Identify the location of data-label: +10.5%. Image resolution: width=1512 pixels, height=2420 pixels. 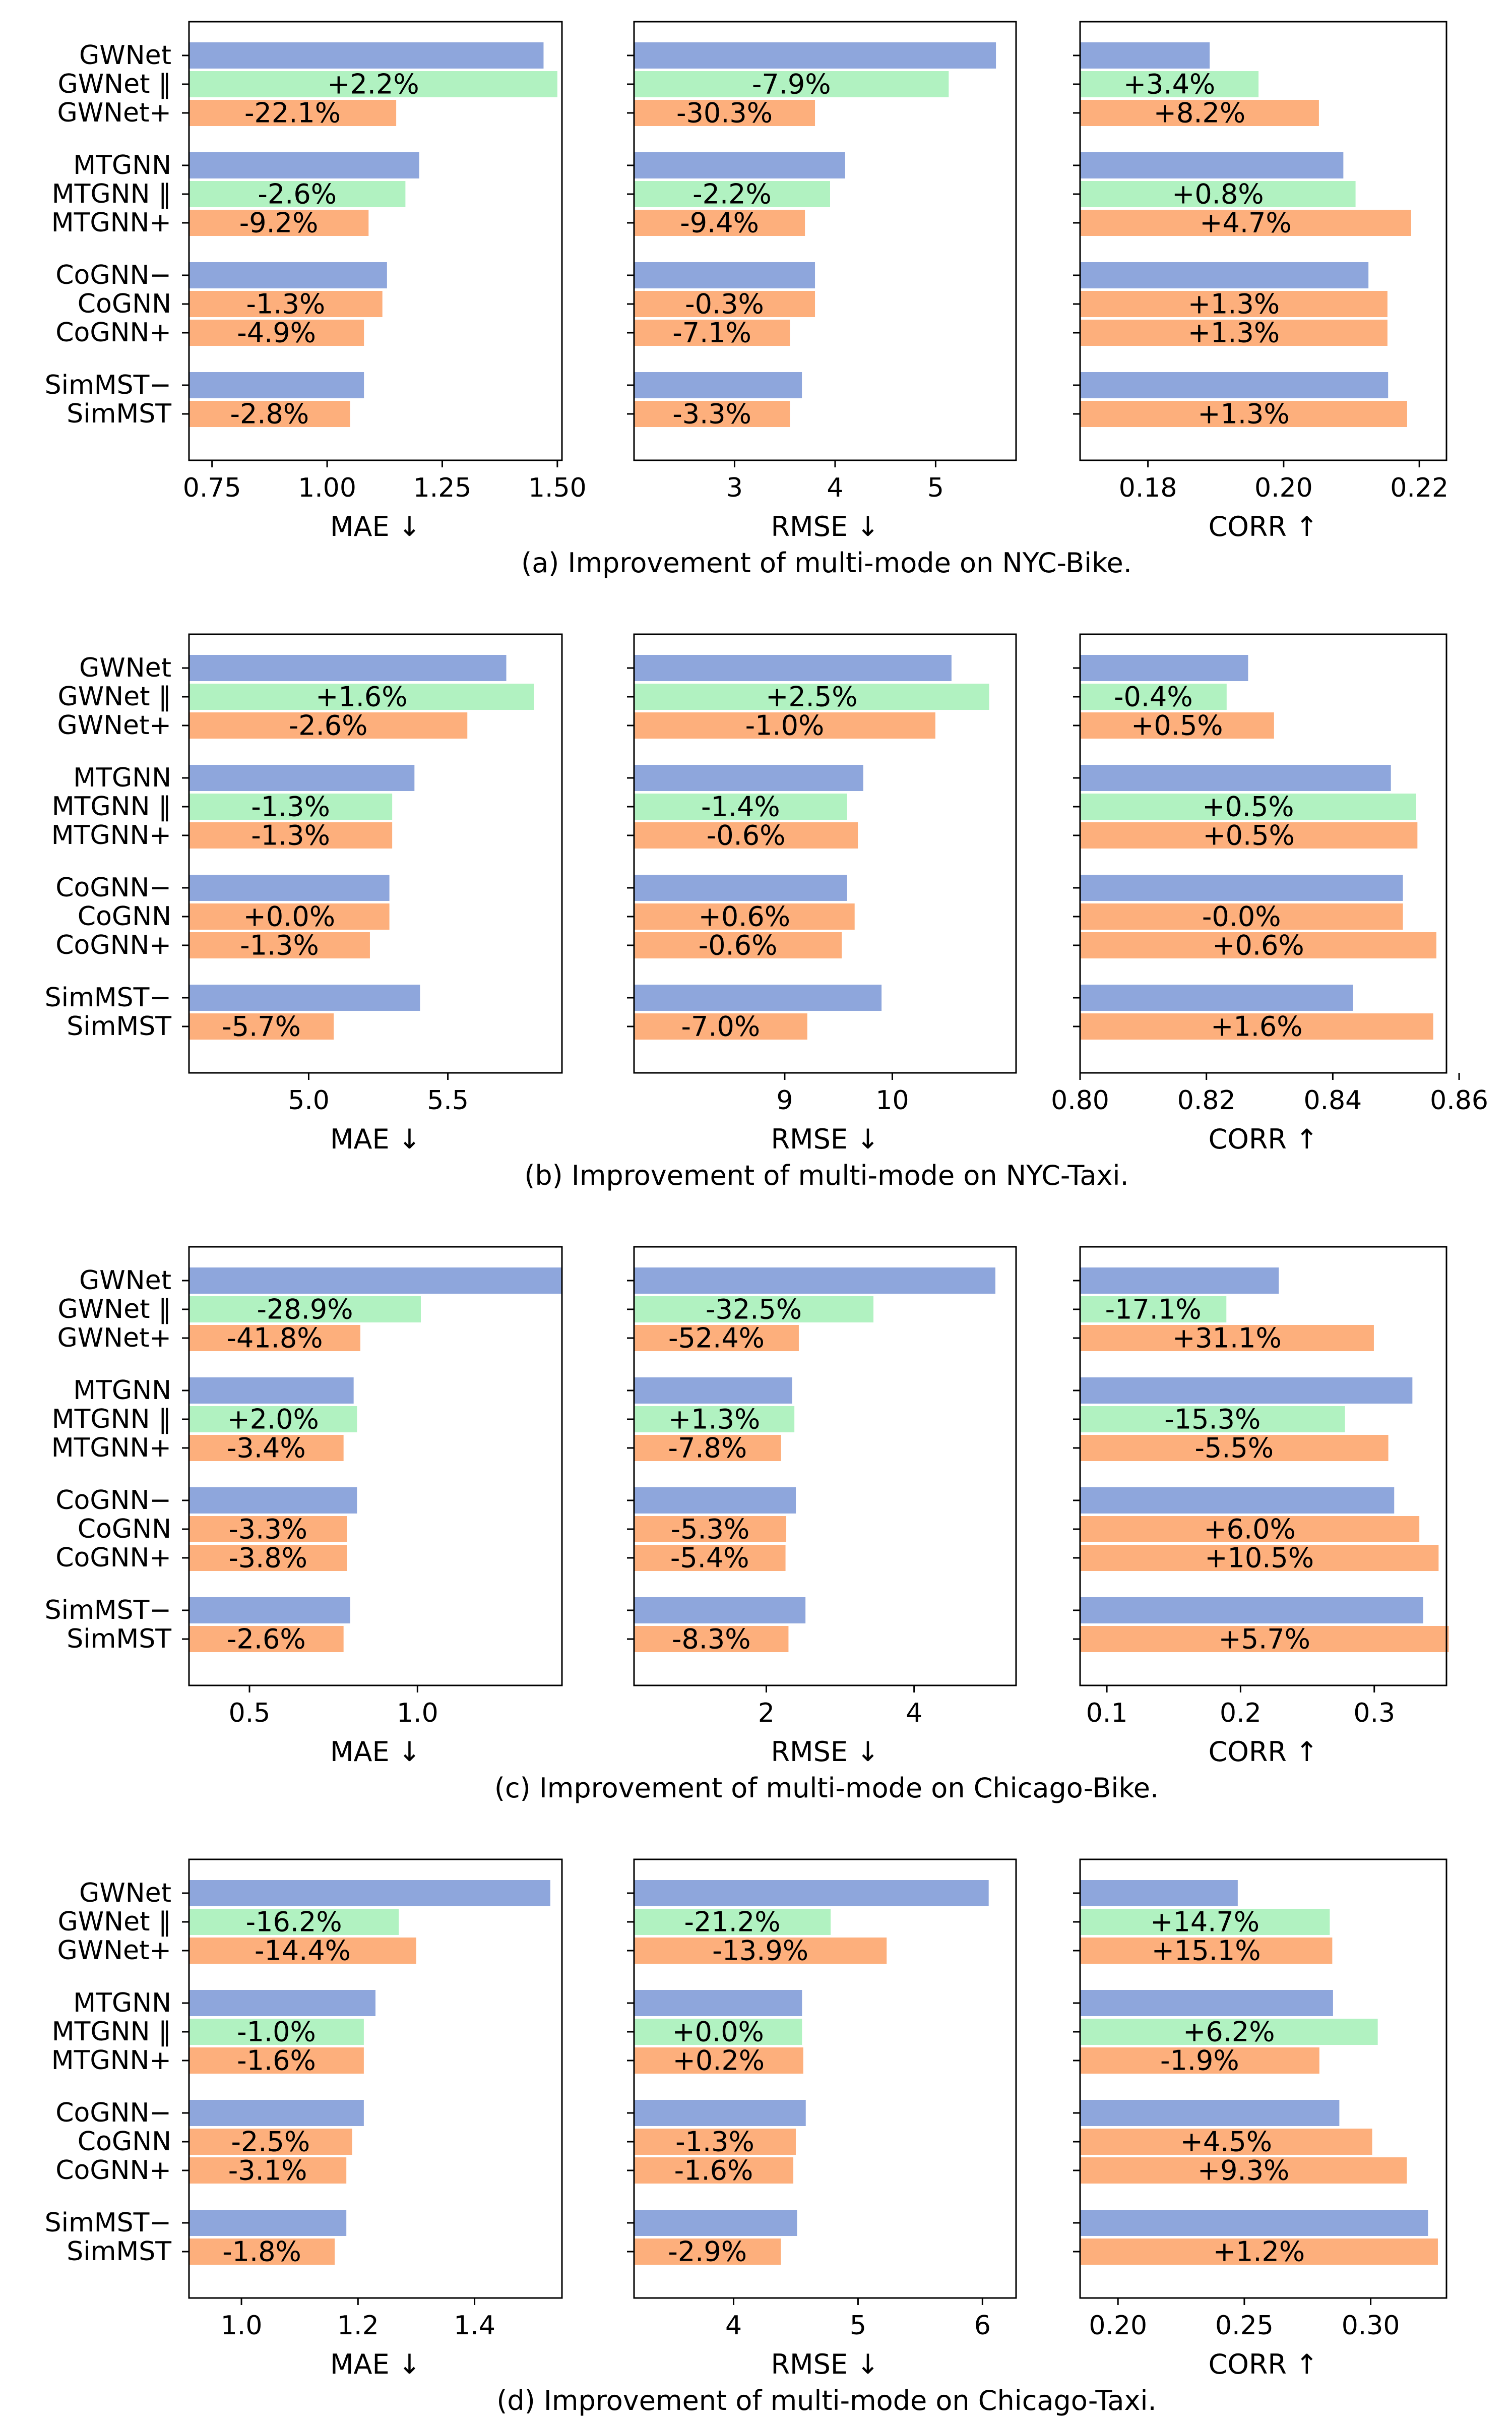
(1259, 1558).